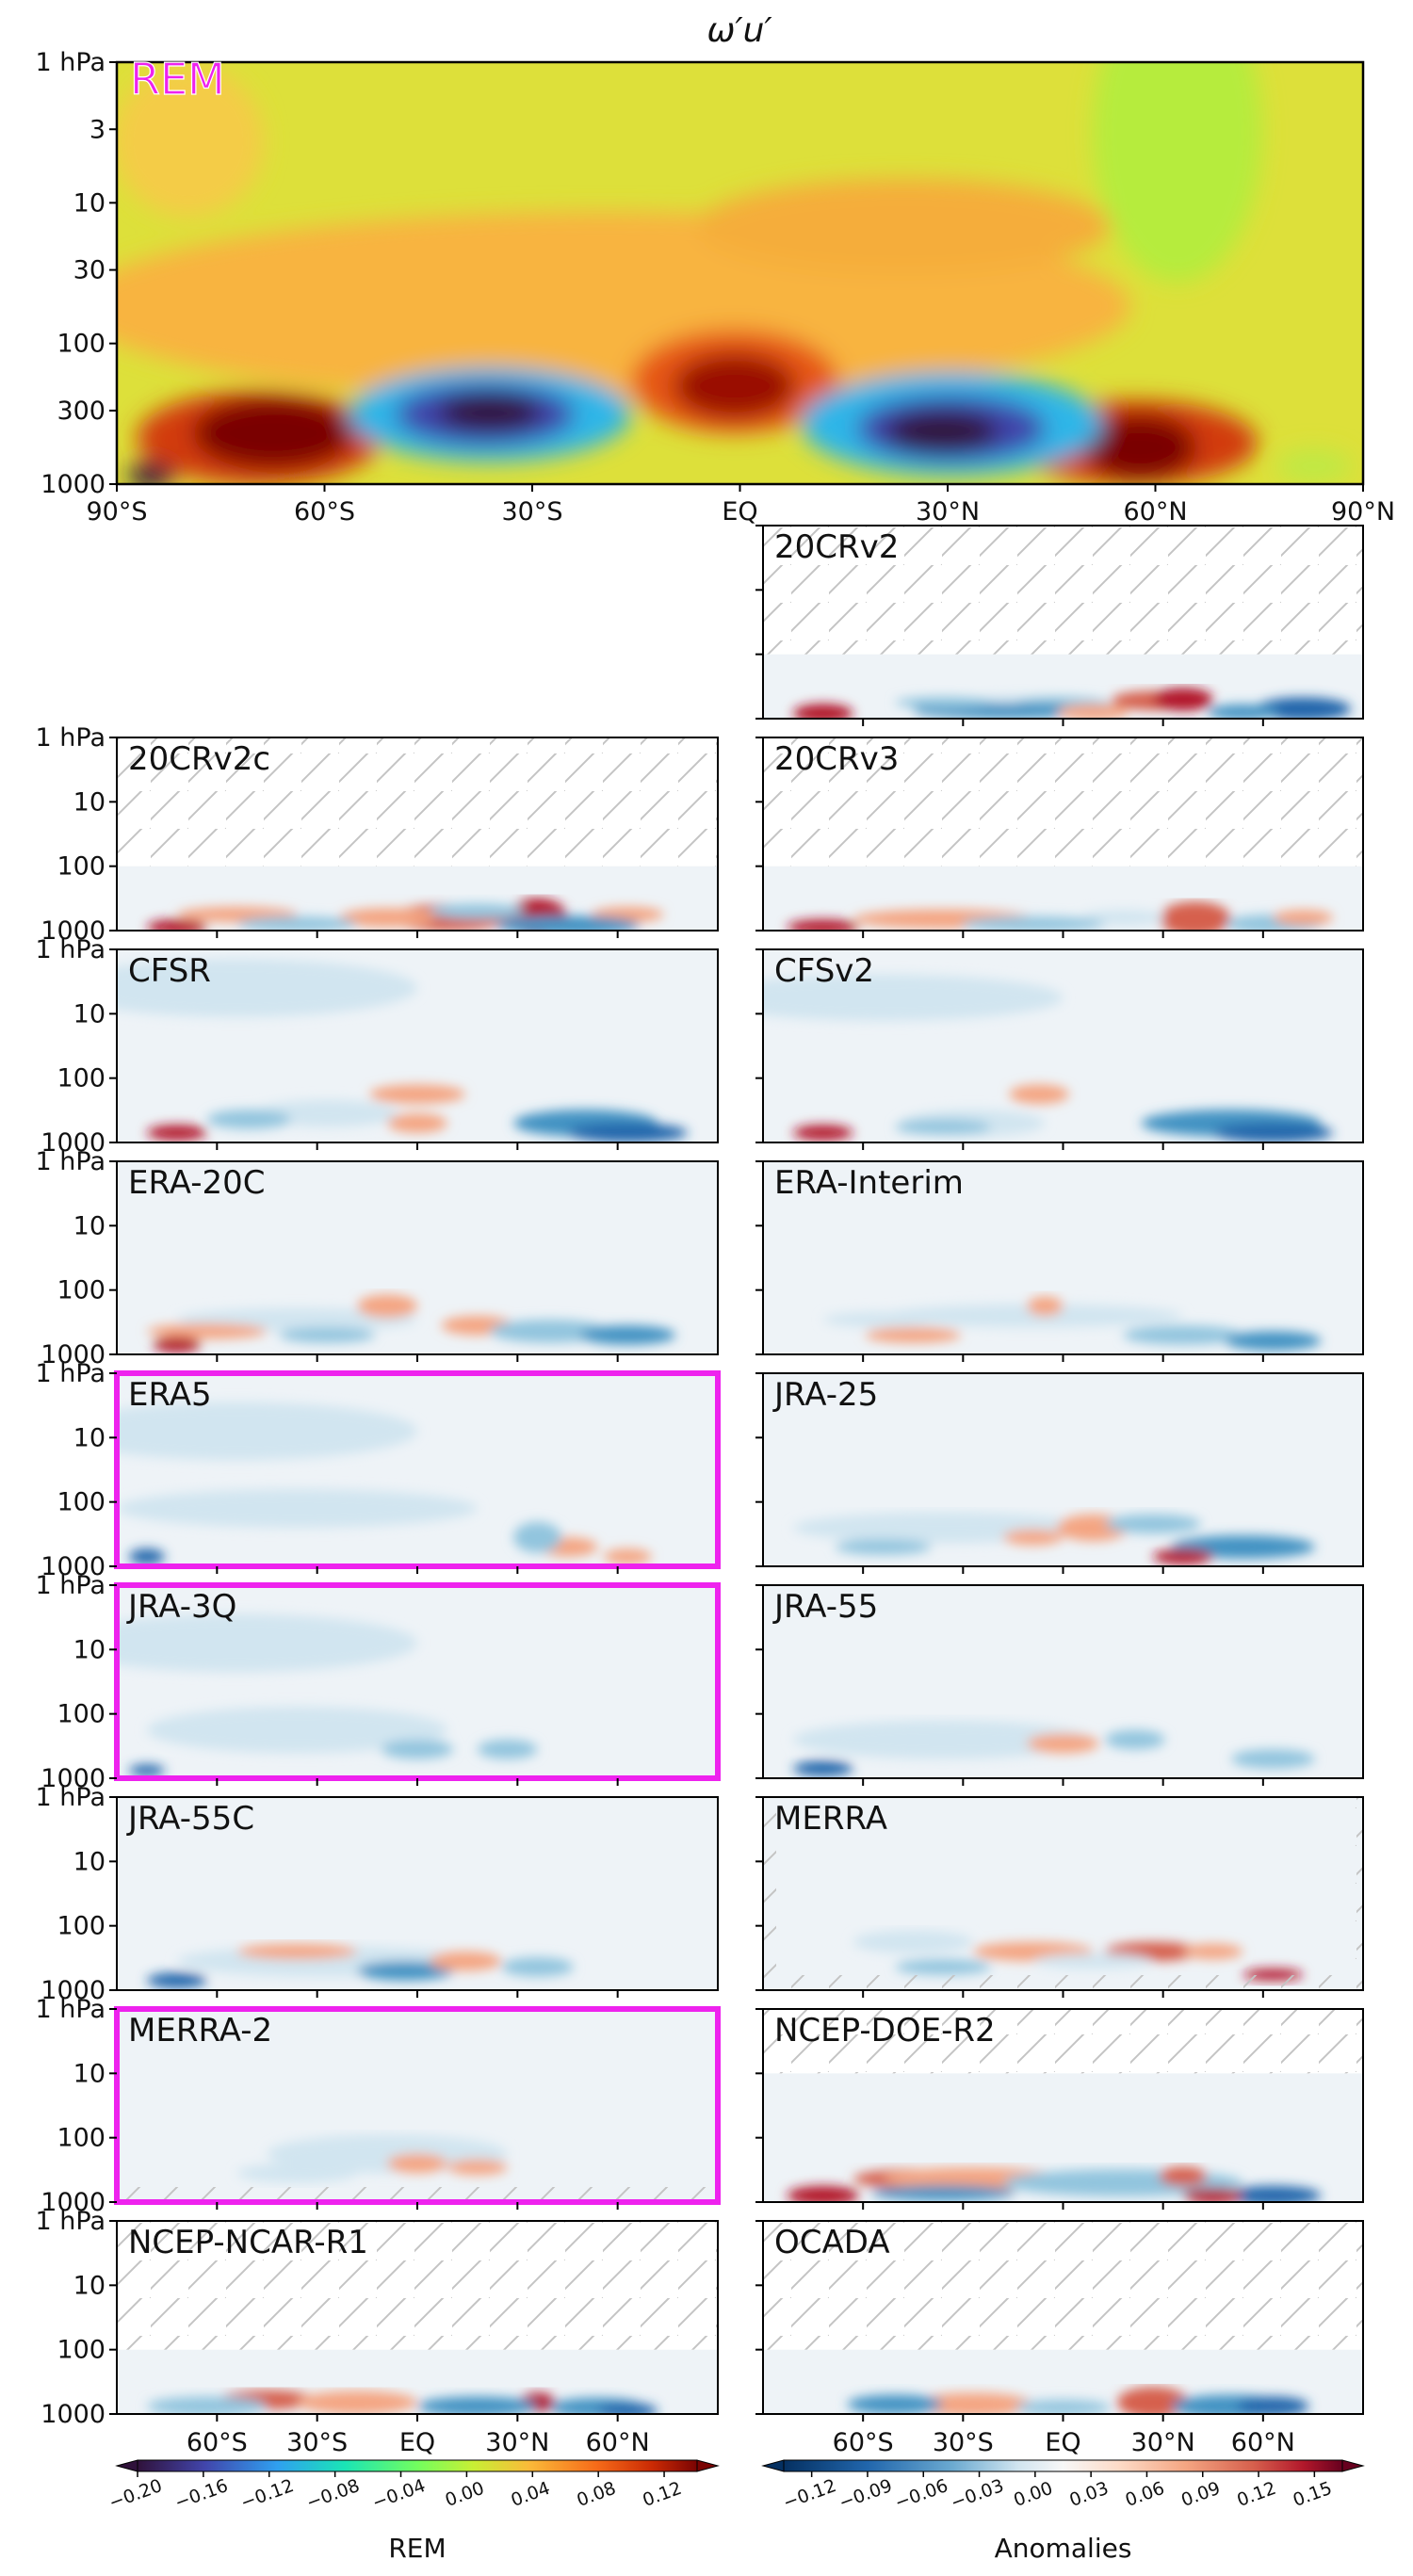  I want to click on panel-label: ERA-Interim, so click(869, 1183).